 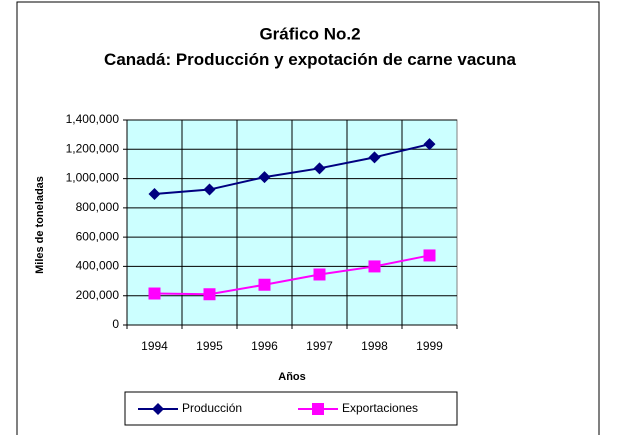 I want to click on x-tick-label: 1994, so click(x=154, y=346).